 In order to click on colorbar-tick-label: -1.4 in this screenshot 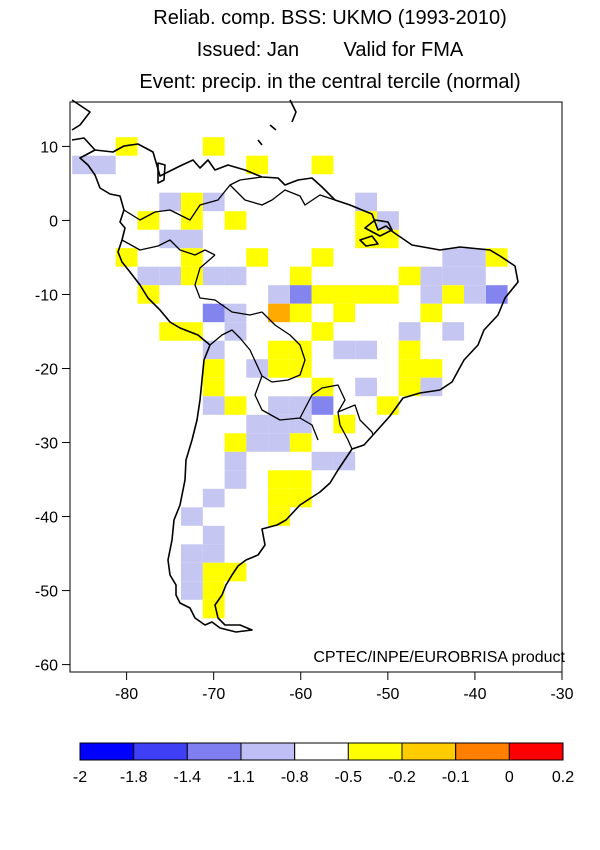, I will do `click(188, 777)`.